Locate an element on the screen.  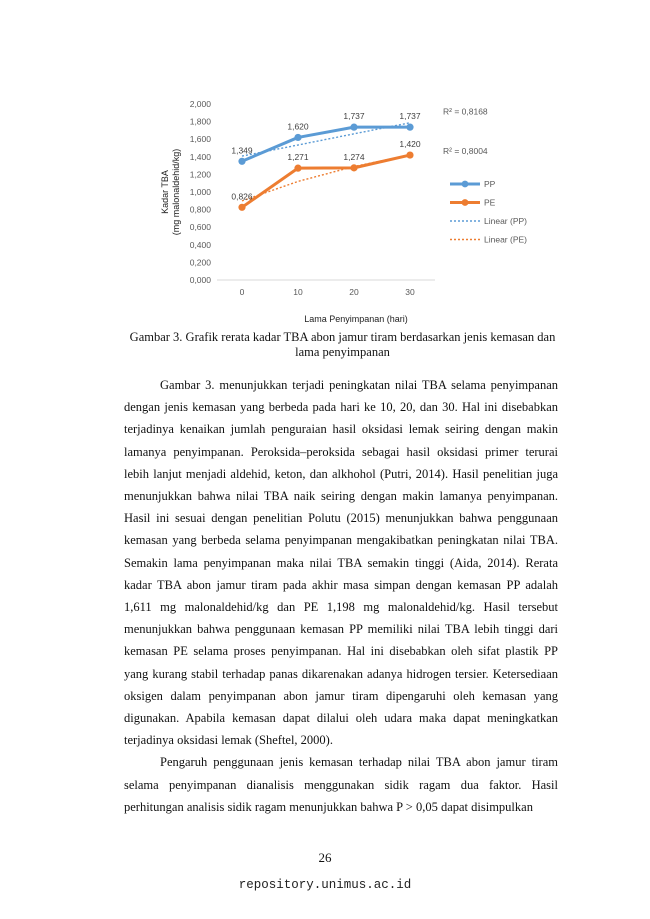
series-line-pp is located at coordinates (325, 144).